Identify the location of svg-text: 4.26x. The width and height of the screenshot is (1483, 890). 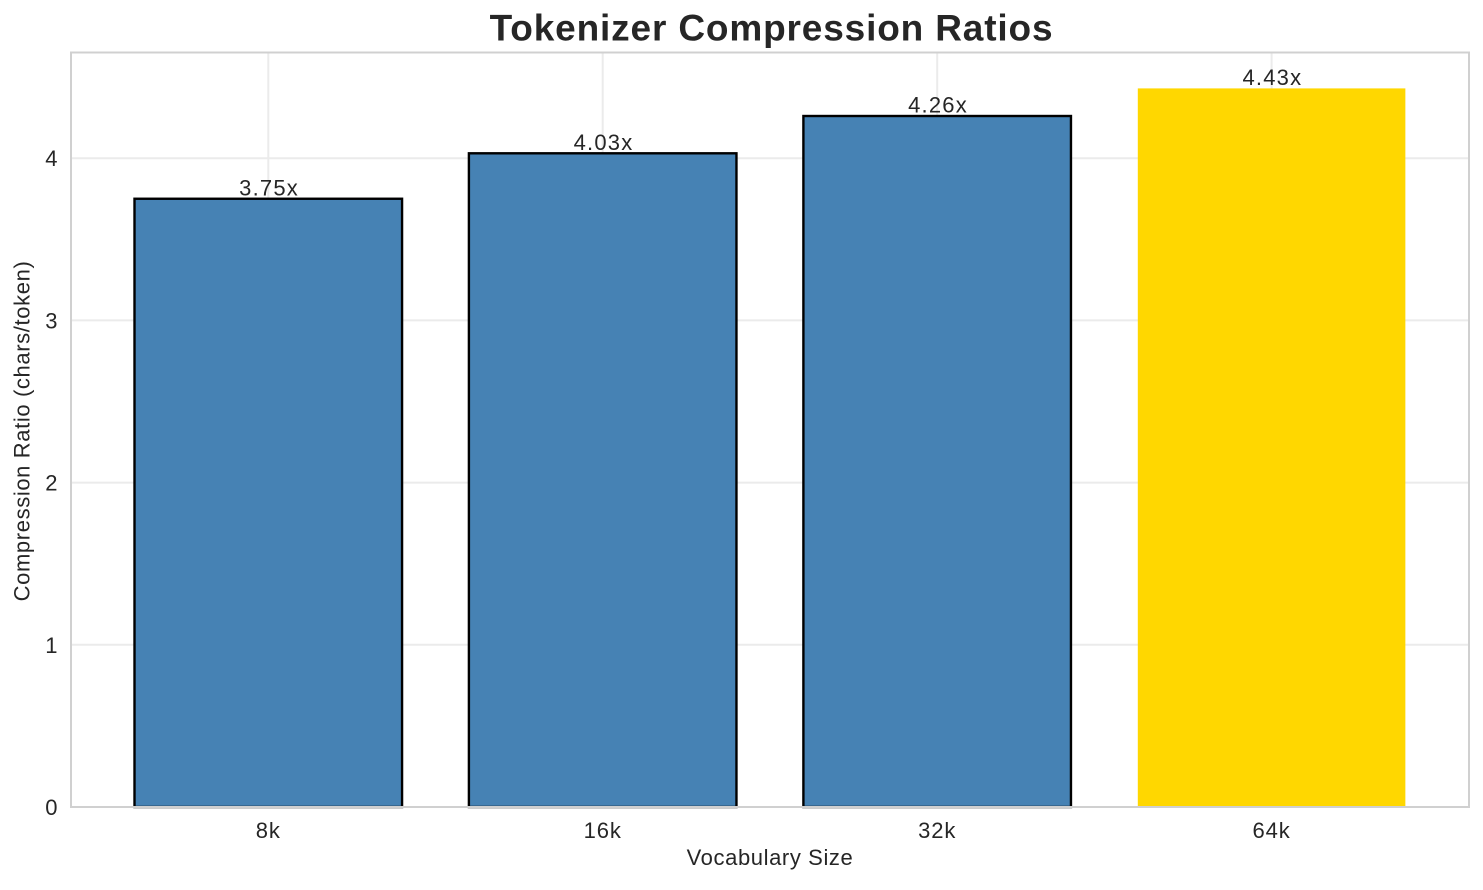
(938, 105).